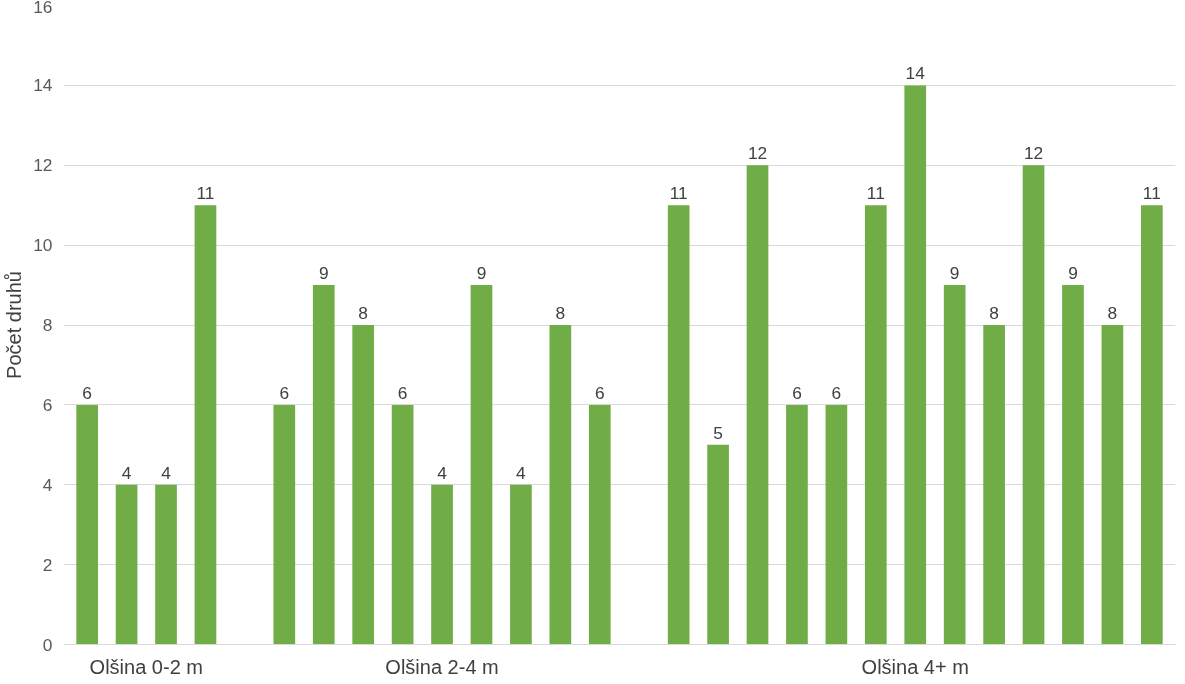  What do you see at coordinates (47, 564) in the screenshot?
I see `y-tick-label: 2` at bounding box center [47, 564].